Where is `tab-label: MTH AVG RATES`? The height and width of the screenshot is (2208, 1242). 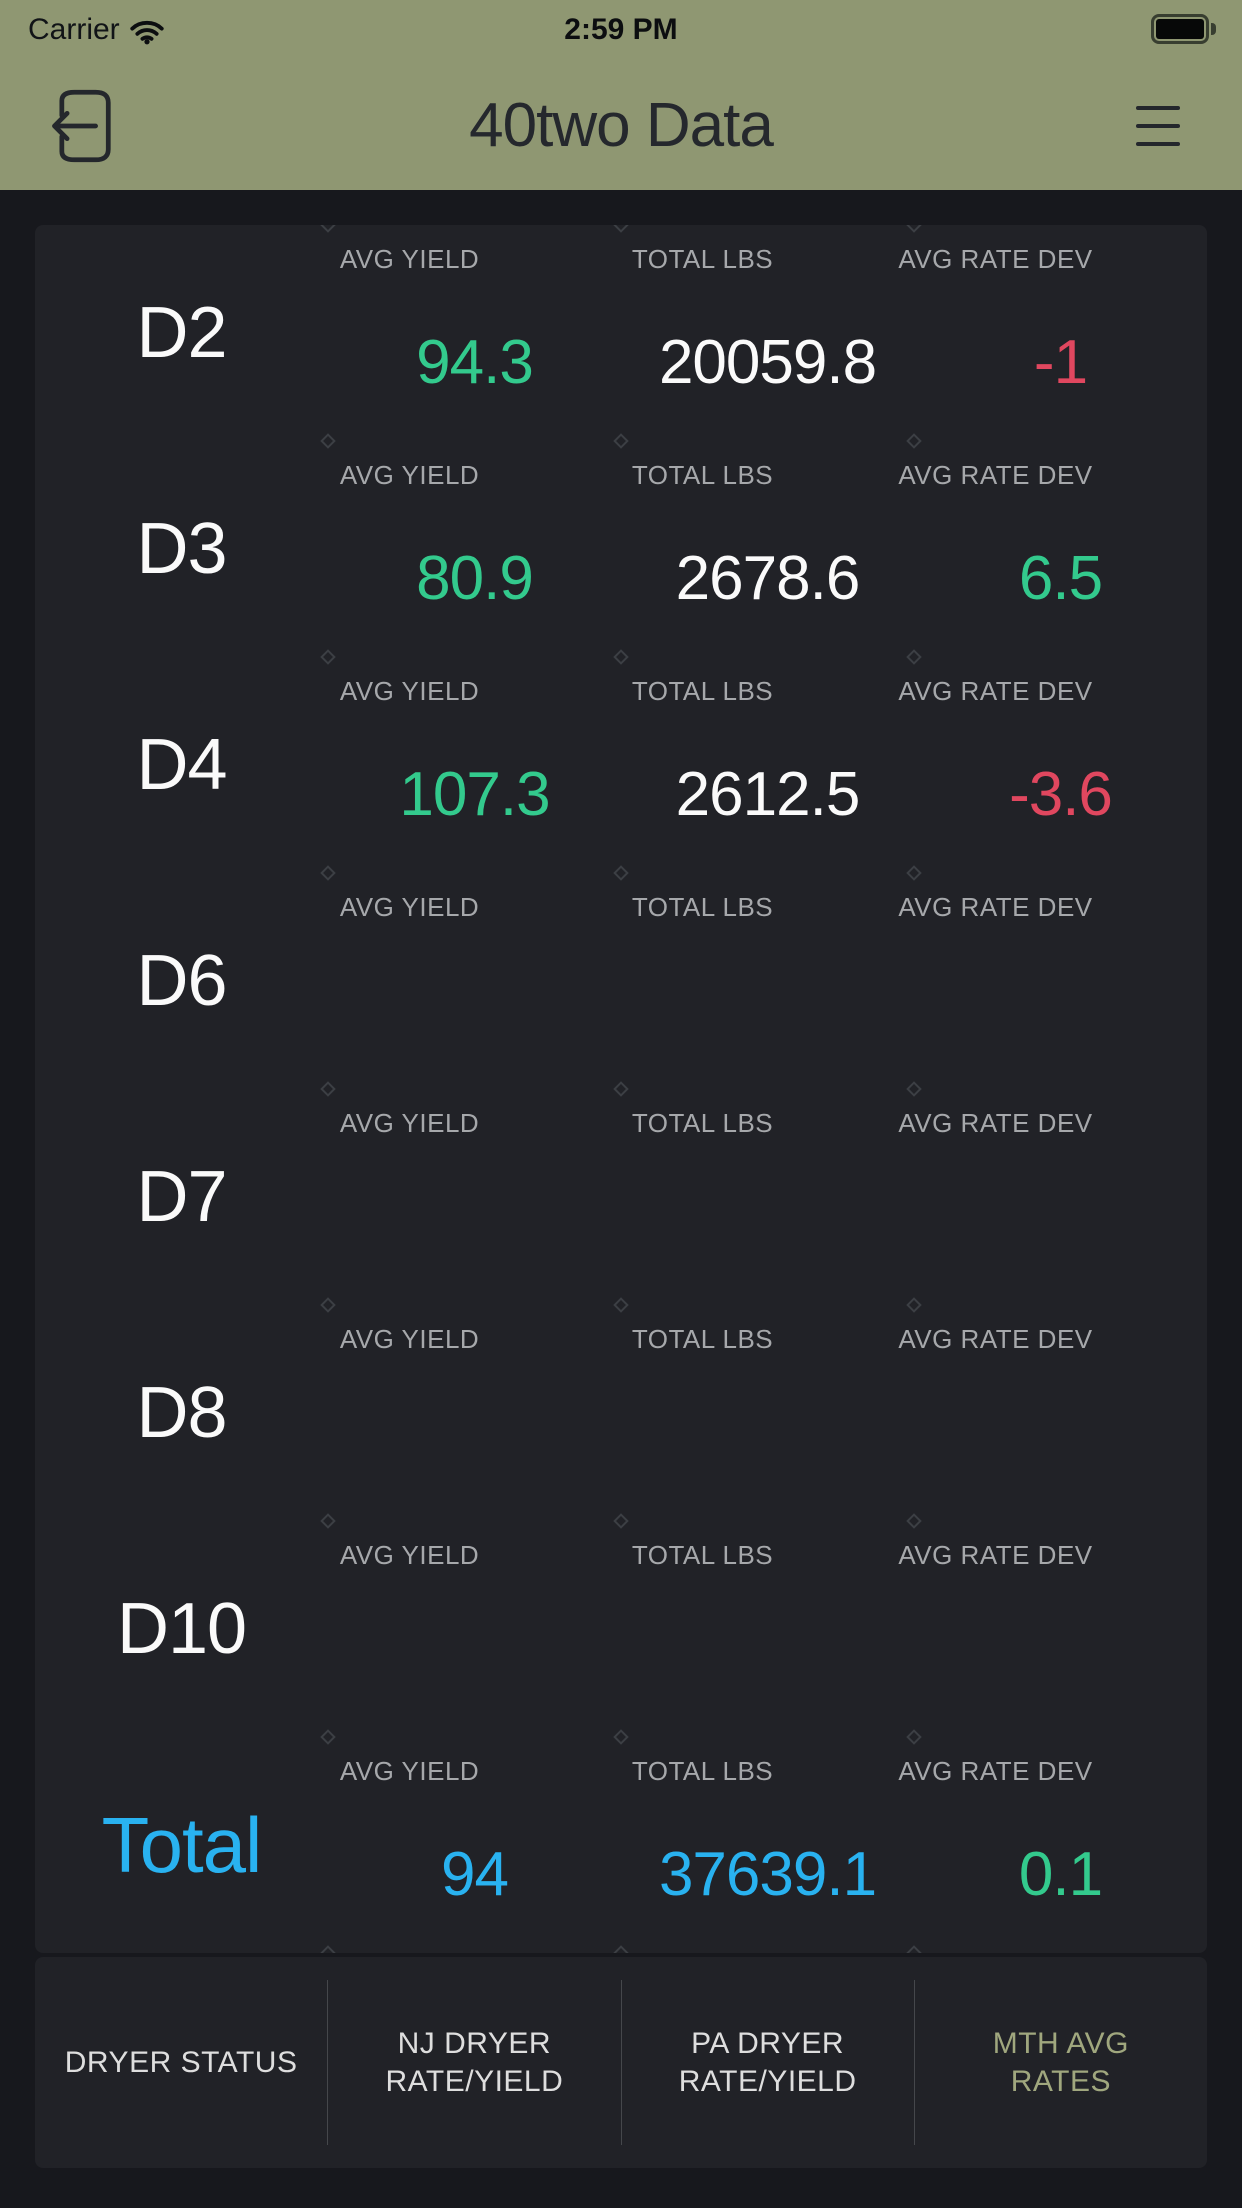
tab-label: MTH AVG RATES is located at coordinates (1061, 2062).